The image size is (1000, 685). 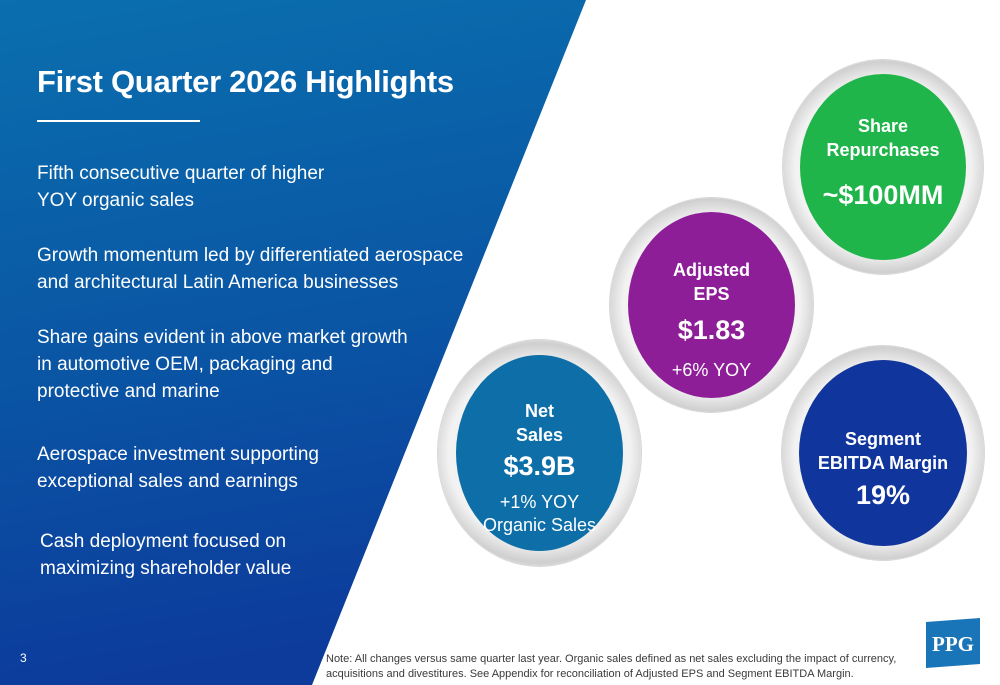 What do you see at coordinates (23, 658) in the screenshot?
I see `page-number: 3` at bounding box center [23, 658].